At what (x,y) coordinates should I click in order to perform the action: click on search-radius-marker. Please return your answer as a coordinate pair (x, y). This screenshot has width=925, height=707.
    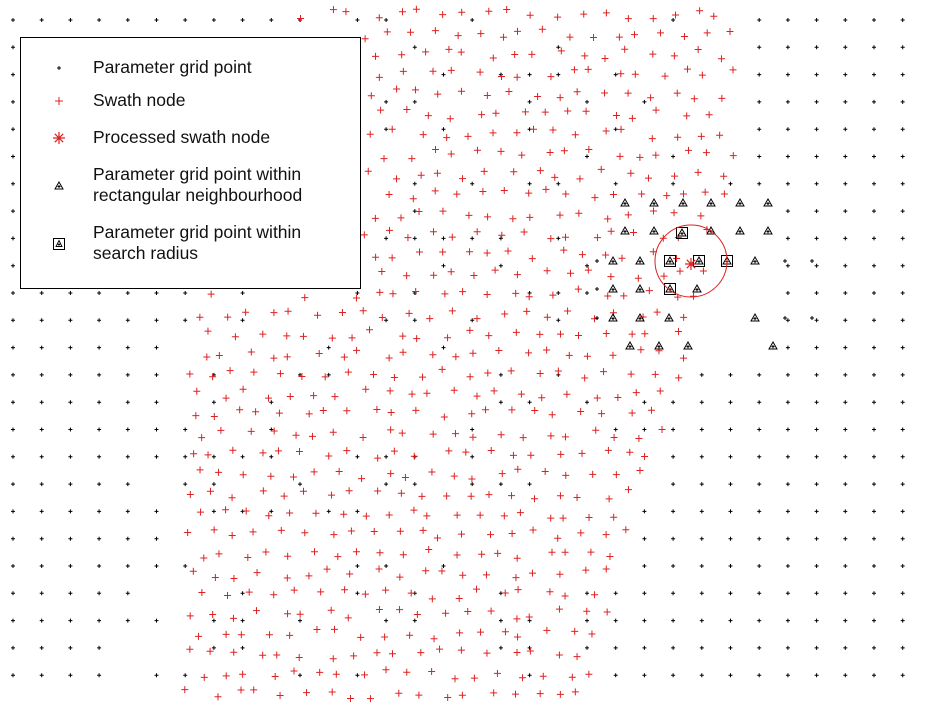
    Looking at the image, I should click on (699, 261).